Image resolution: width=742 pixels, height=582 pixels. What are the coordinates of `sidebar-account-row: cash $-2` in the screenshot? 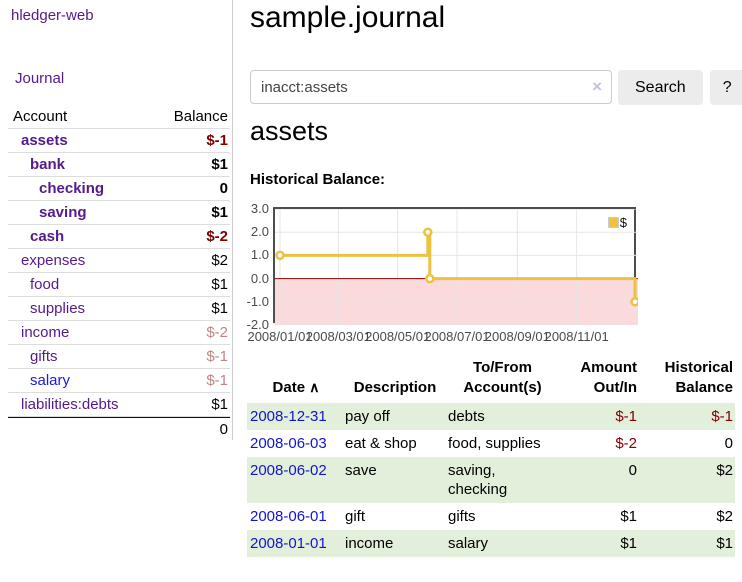 It's located at (119, 237).